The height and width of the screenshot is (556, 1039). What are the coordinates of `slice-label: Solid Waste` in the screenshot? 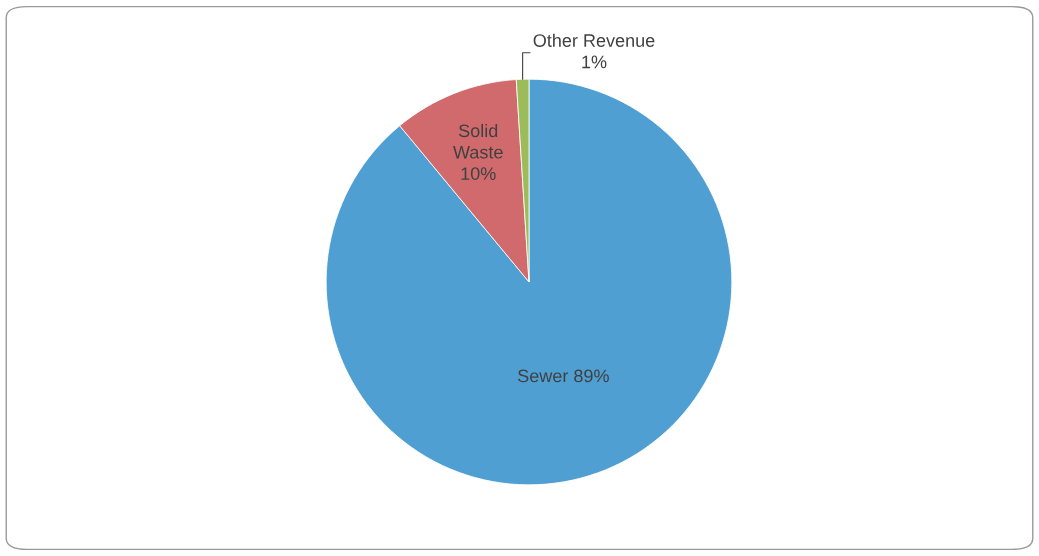 It's located at (478, 141).